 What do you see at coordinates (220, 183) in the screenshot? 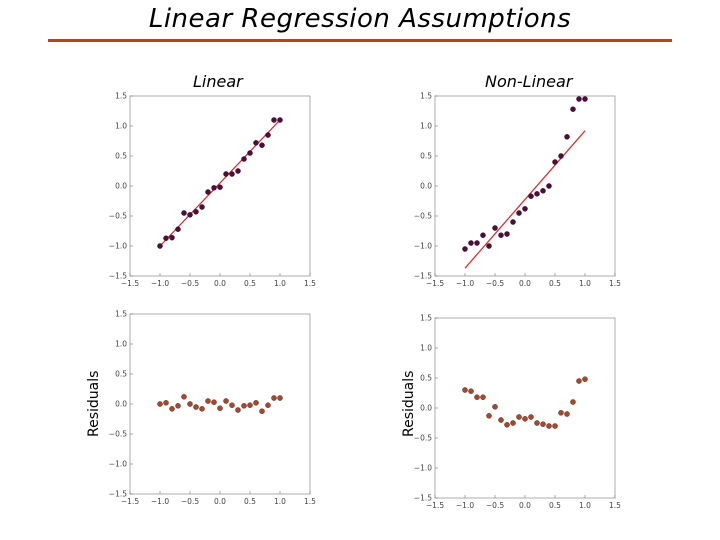
I see `regression-line` at bounding box center [220, 183].